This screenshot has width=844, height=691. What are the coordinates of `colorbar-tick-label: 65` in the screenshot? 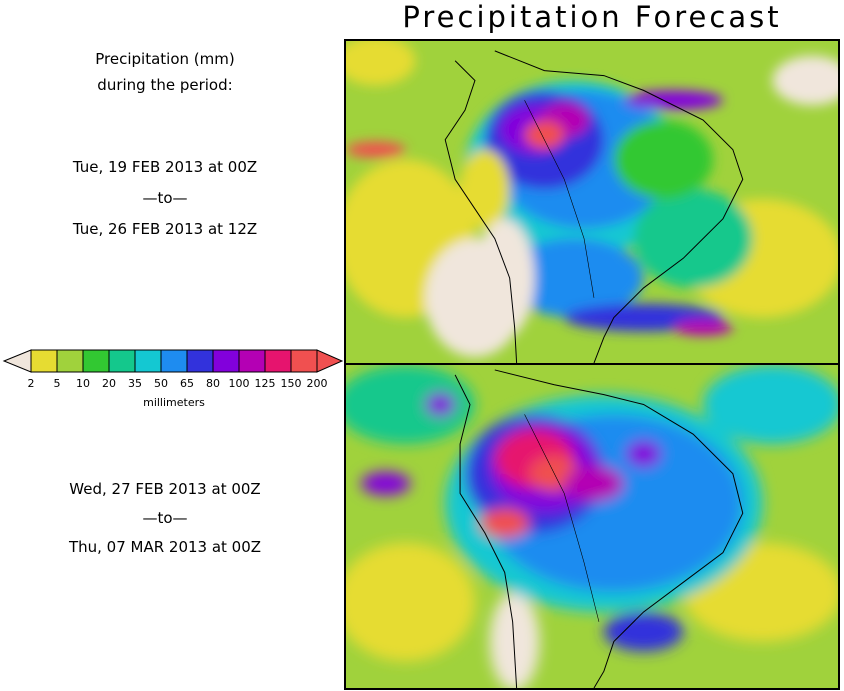 It's located at (187, 383).